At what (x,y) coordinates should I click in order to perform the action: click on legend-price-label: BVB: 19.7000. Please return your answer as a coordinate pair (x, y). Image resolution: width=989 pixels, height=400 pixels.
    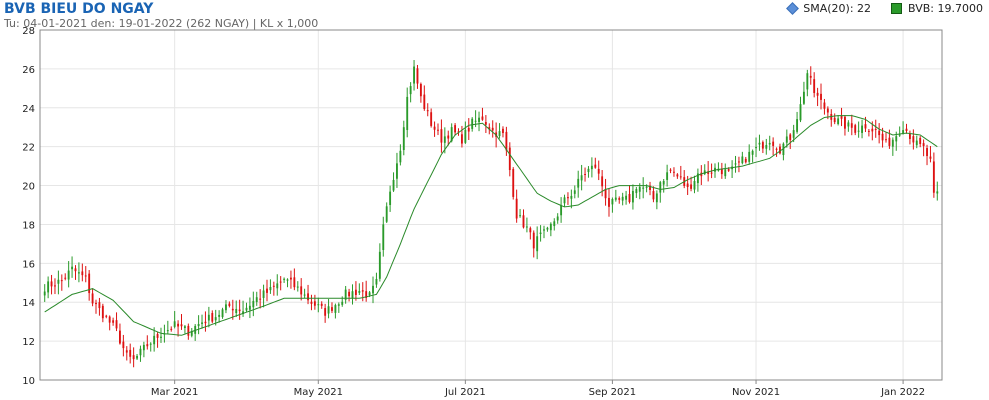
    Looking at the image, I should click on (945, 8).